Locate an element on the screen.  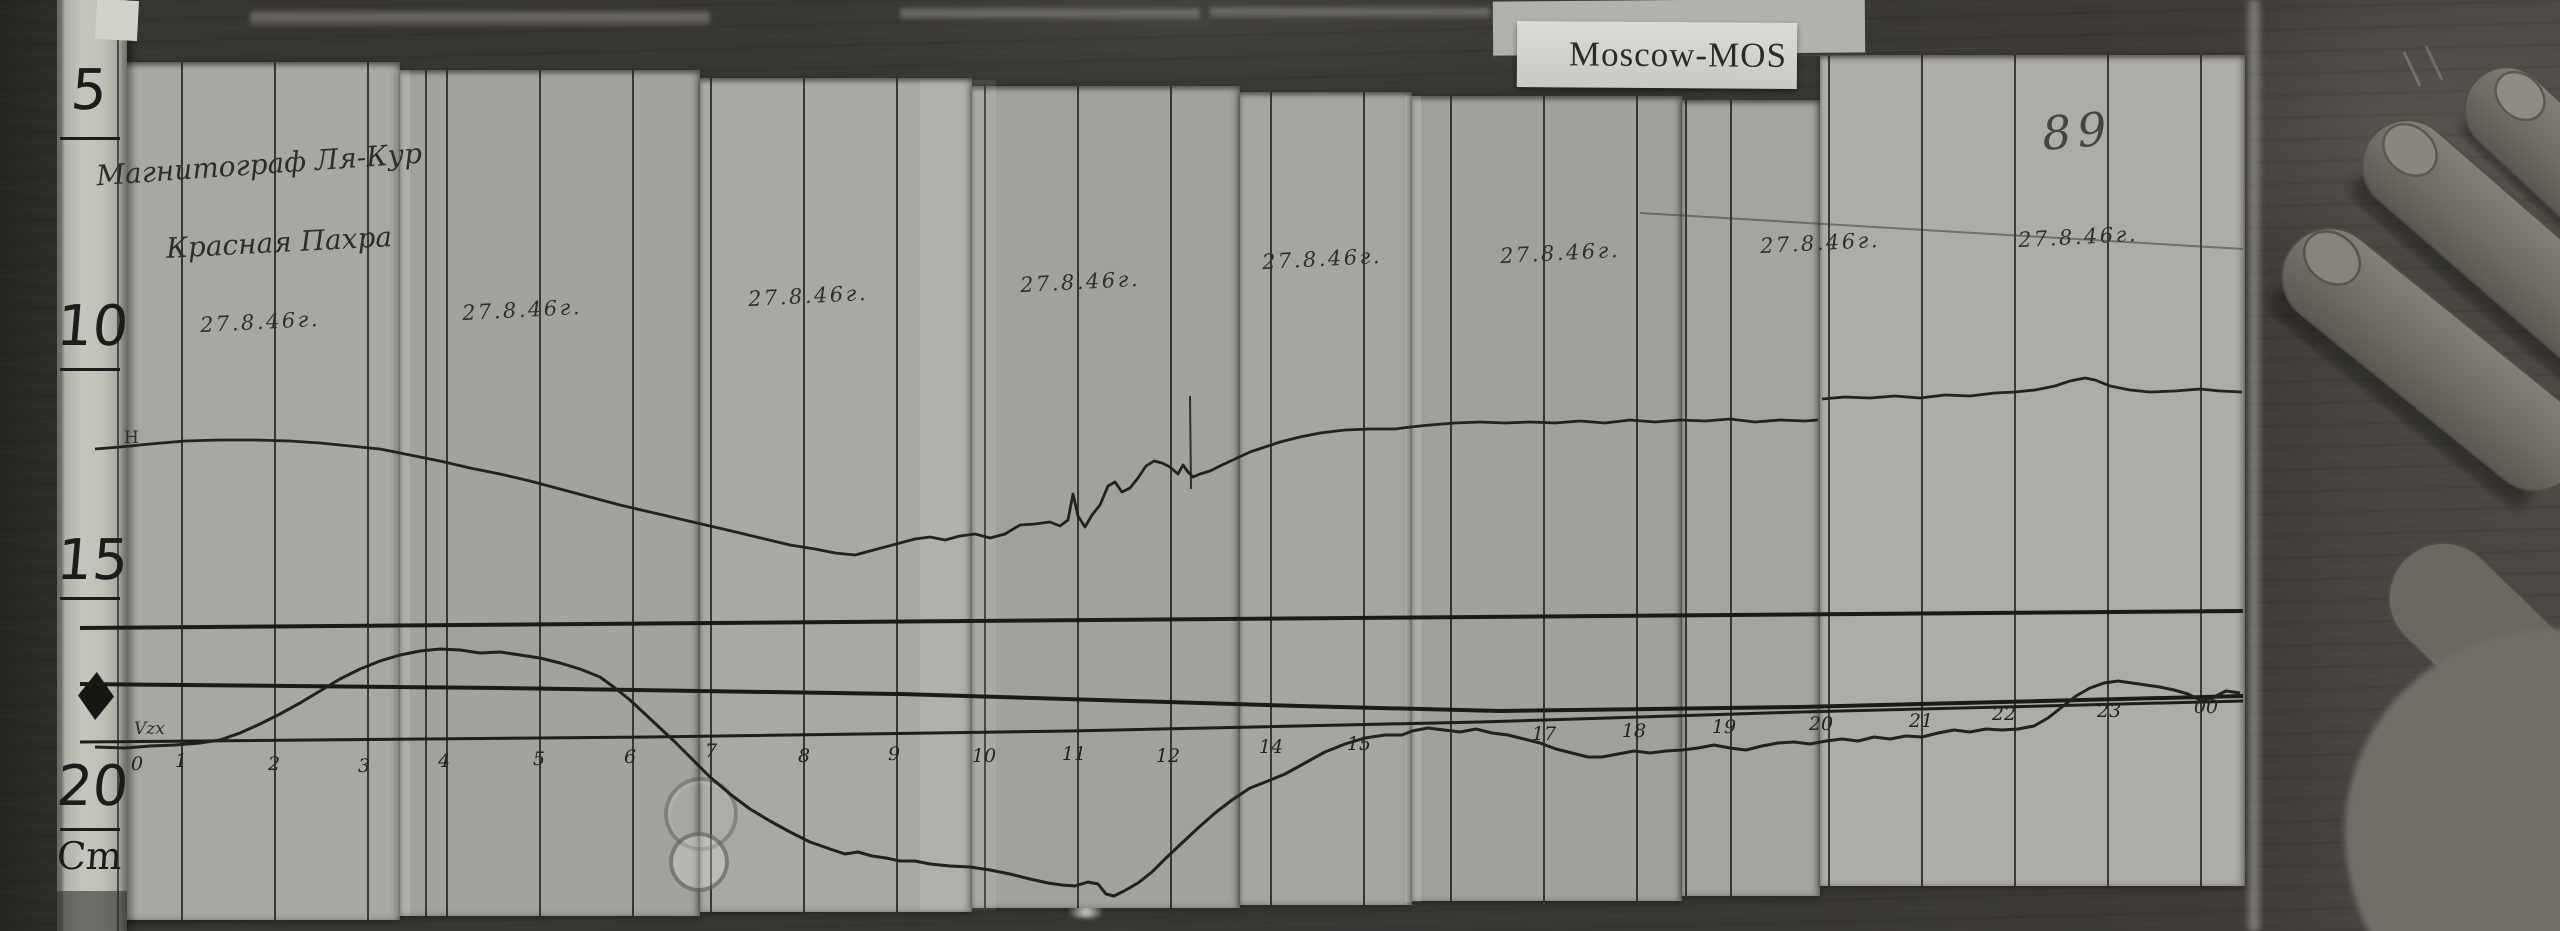
hour-label: 19 is located at coordinates (1724, 727).